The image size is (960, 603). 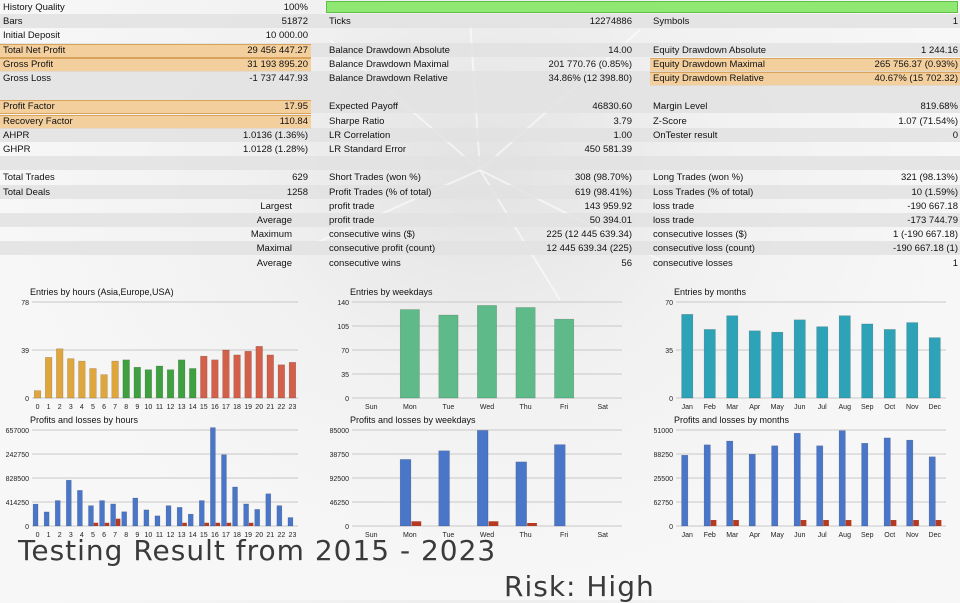 I want to click on y-tick-label: 0, so click(x=27, y=527).